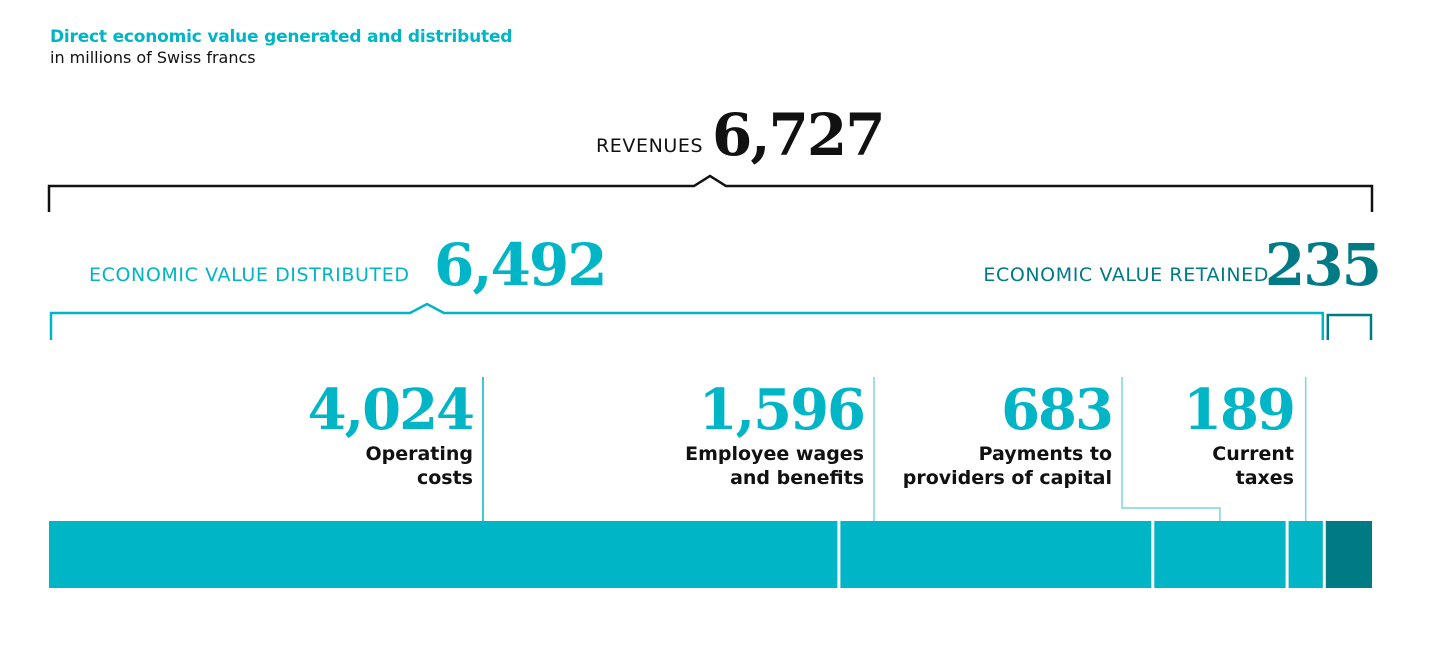 The image size is (1446, 654). Describe the element at coordinates (1305, 554) in the screenshot. I see `bar-segment-current-taxes` at that location.